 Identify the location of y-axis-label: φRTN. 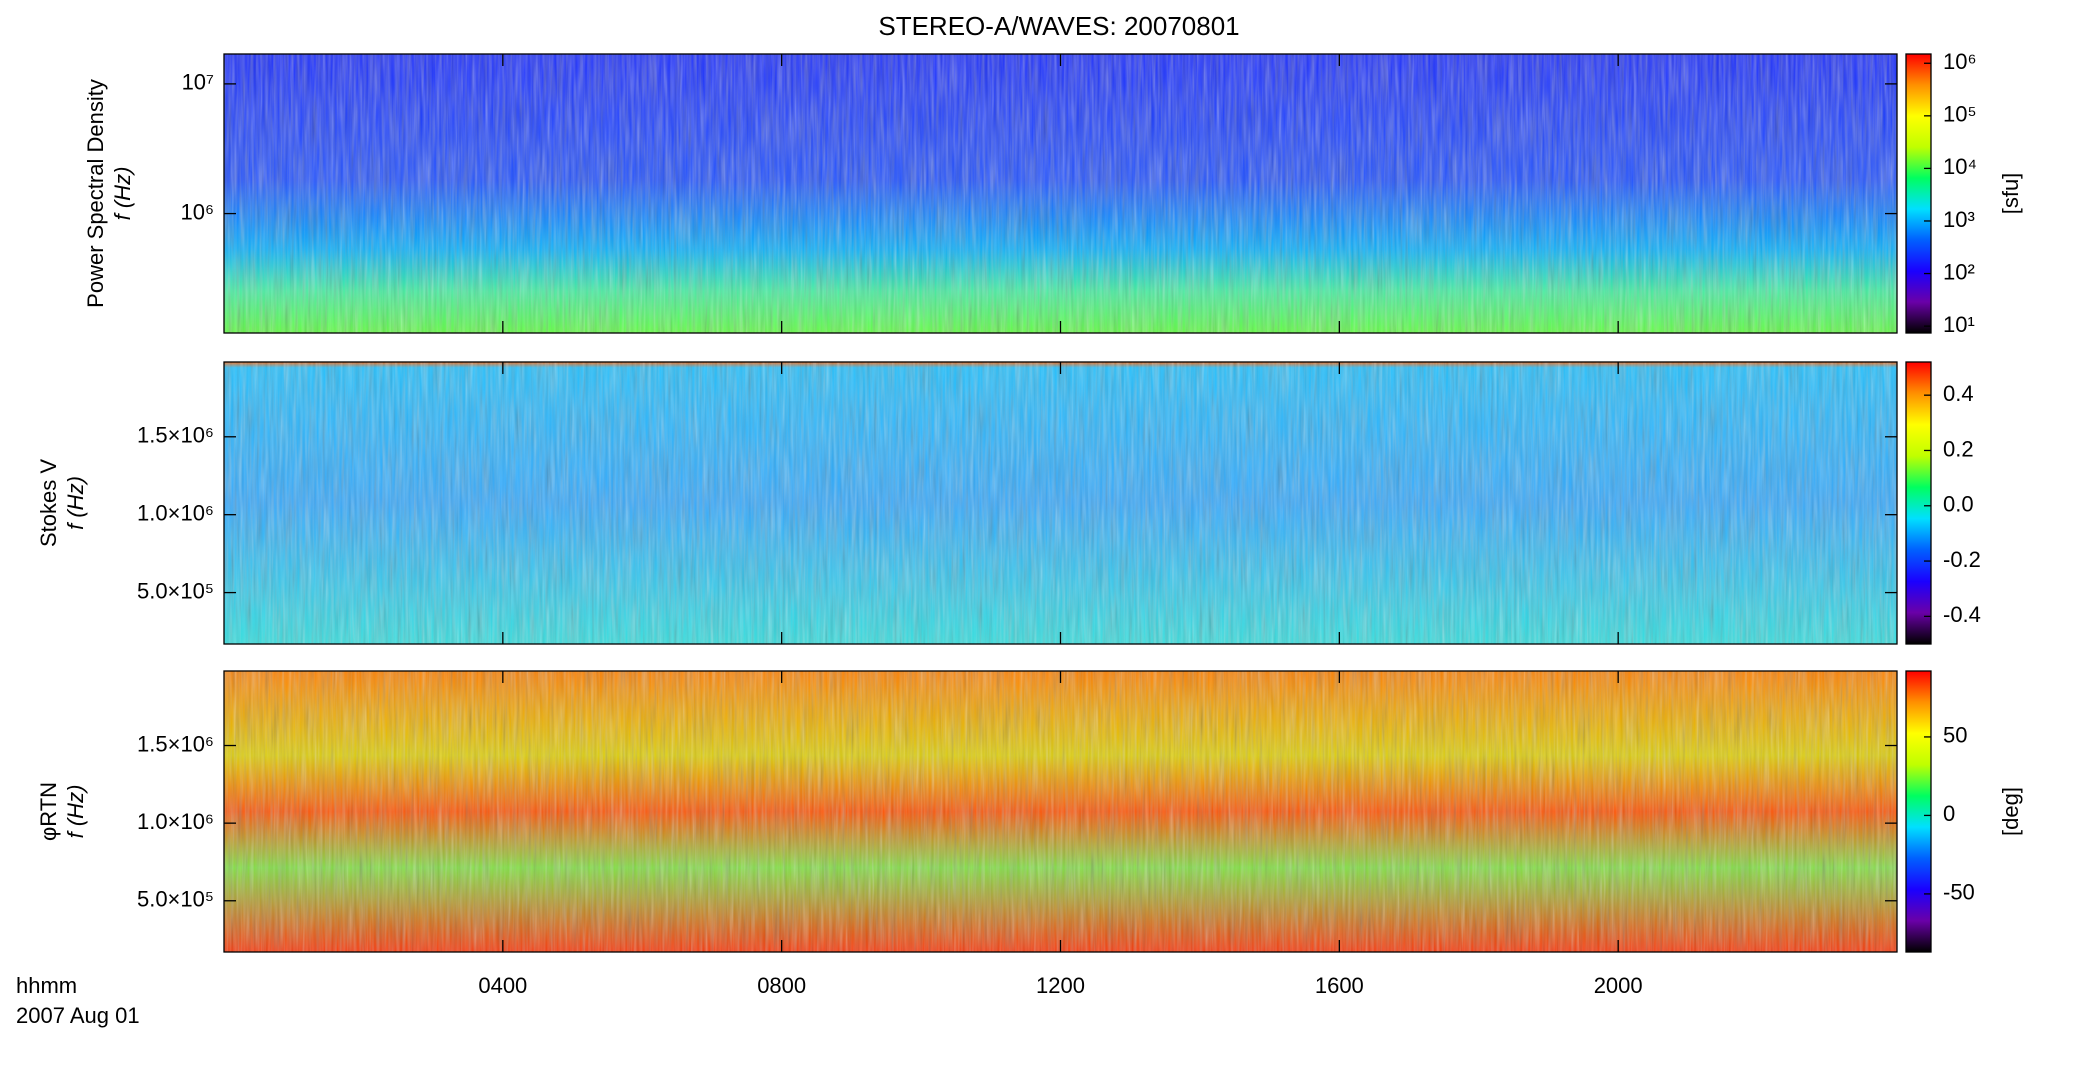
(48, 811).